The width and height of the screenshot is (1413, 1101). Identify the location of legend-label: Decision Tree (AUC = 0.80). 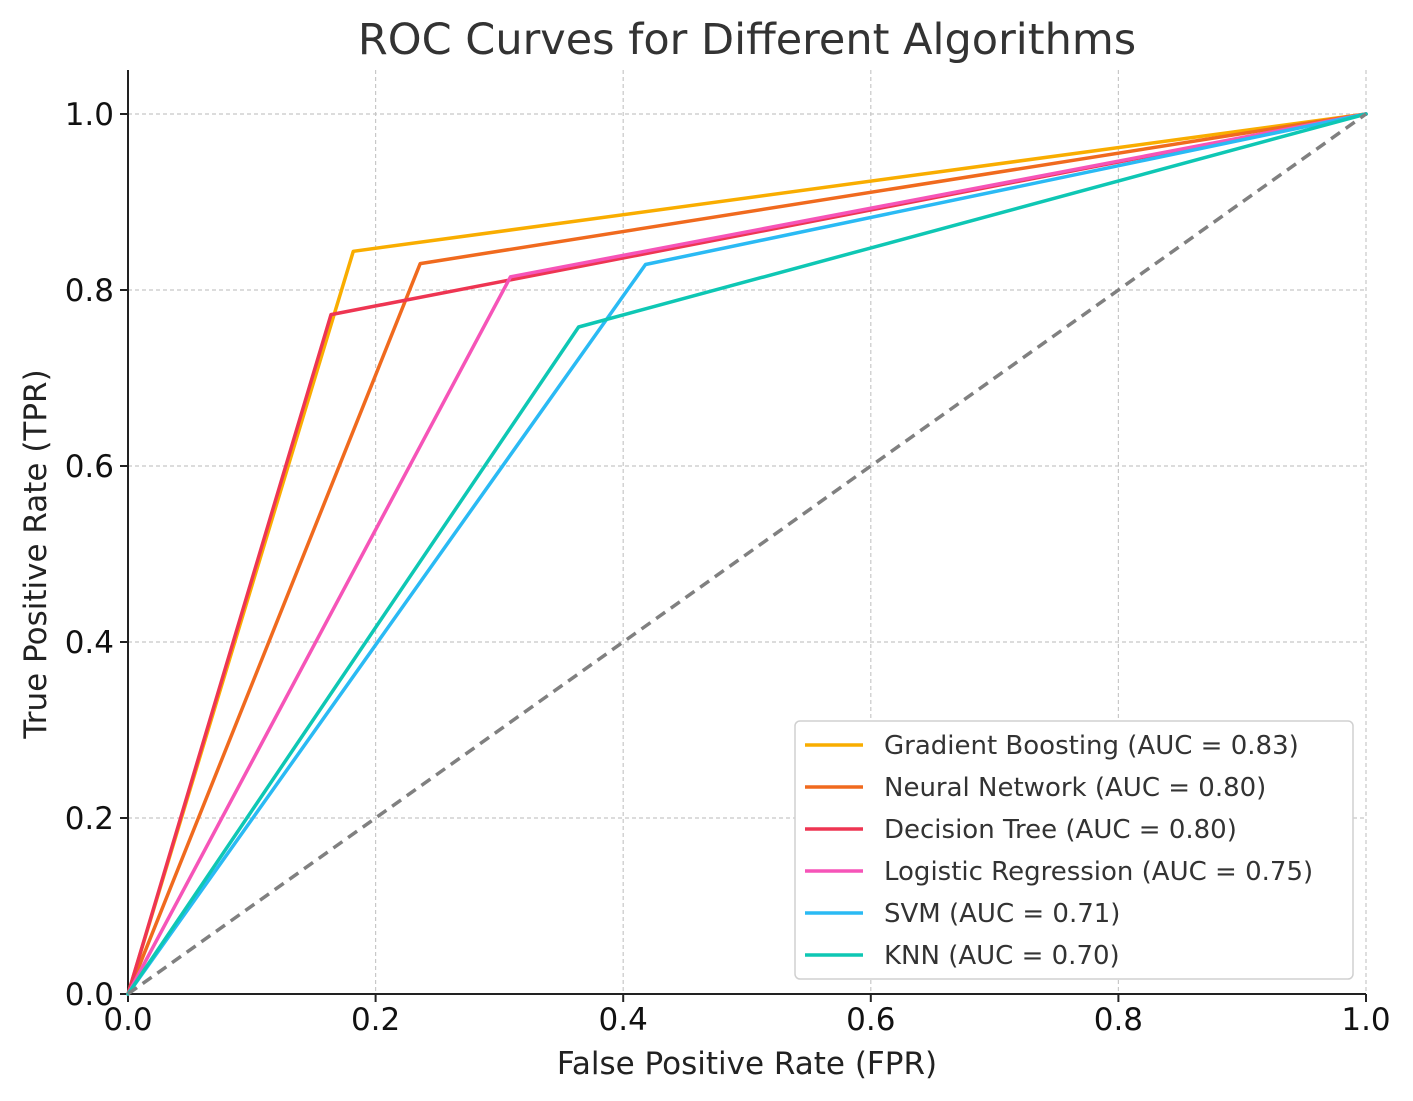
(1060, 830).